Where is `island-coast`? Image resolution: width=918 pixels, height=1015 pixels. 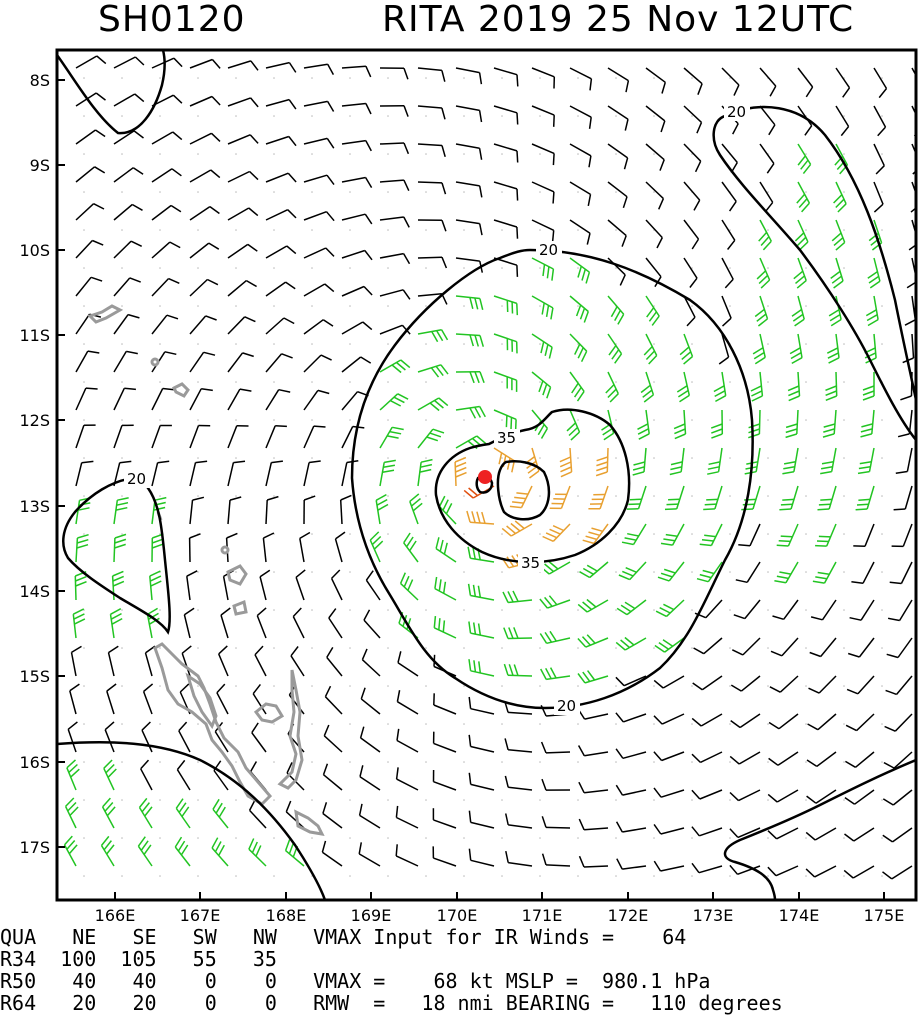
island-coast is located at coordinates (237, 575).